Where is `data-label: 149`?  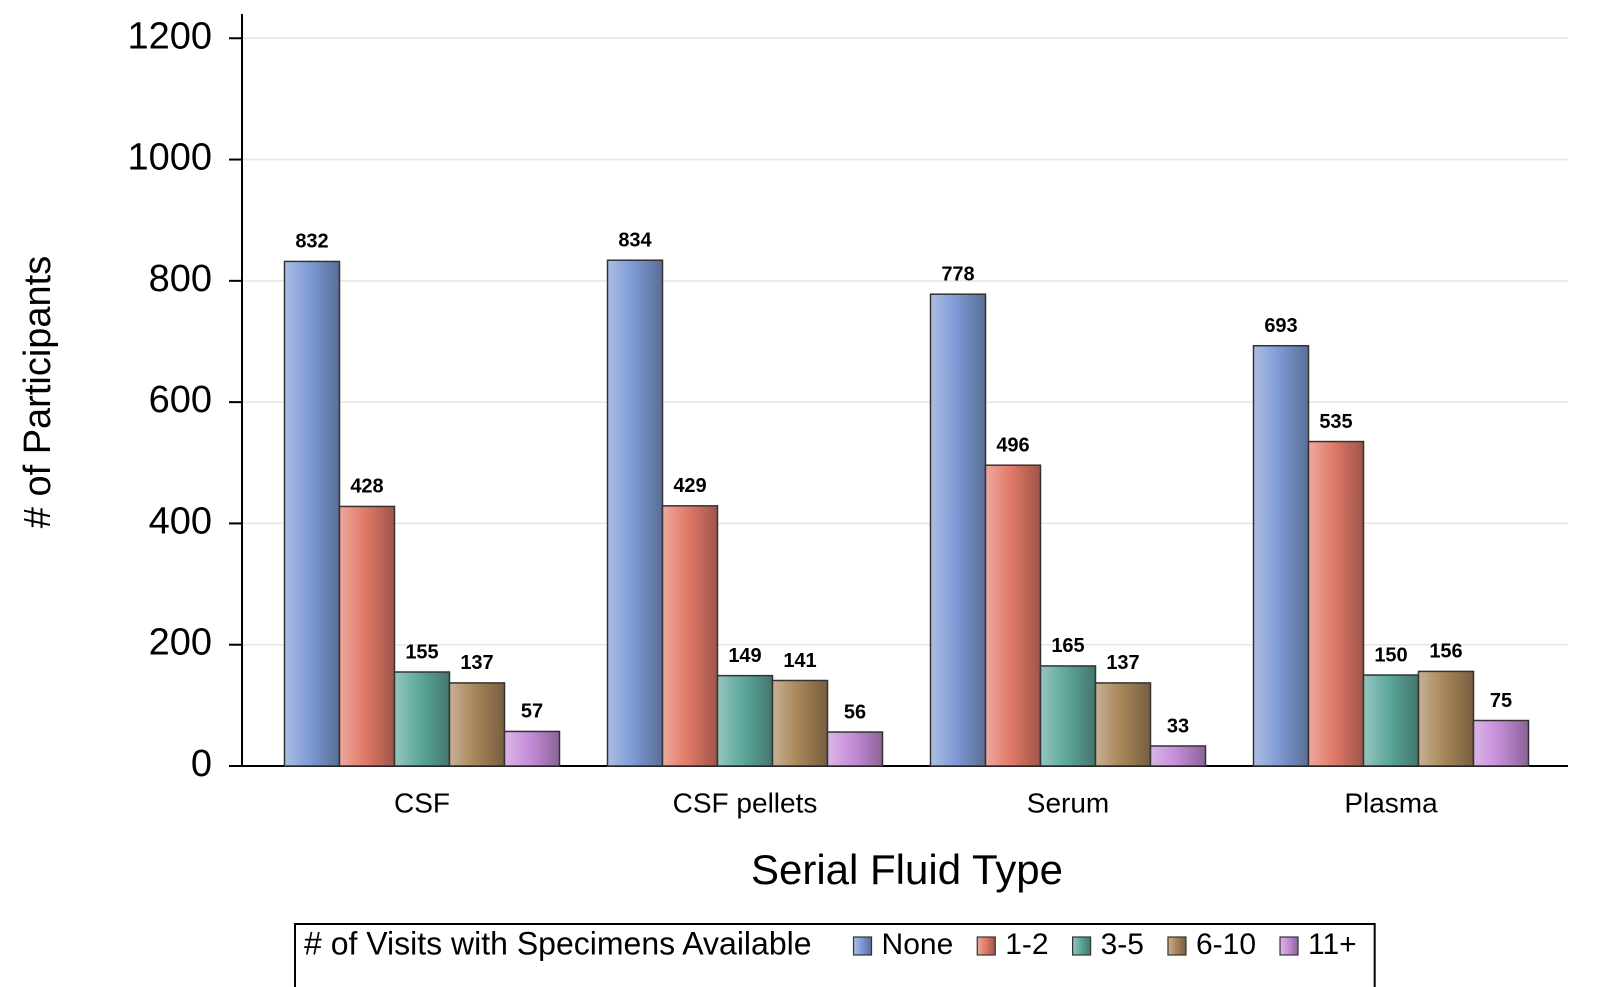 data-label: 149 is located at coordinates (744, 656).